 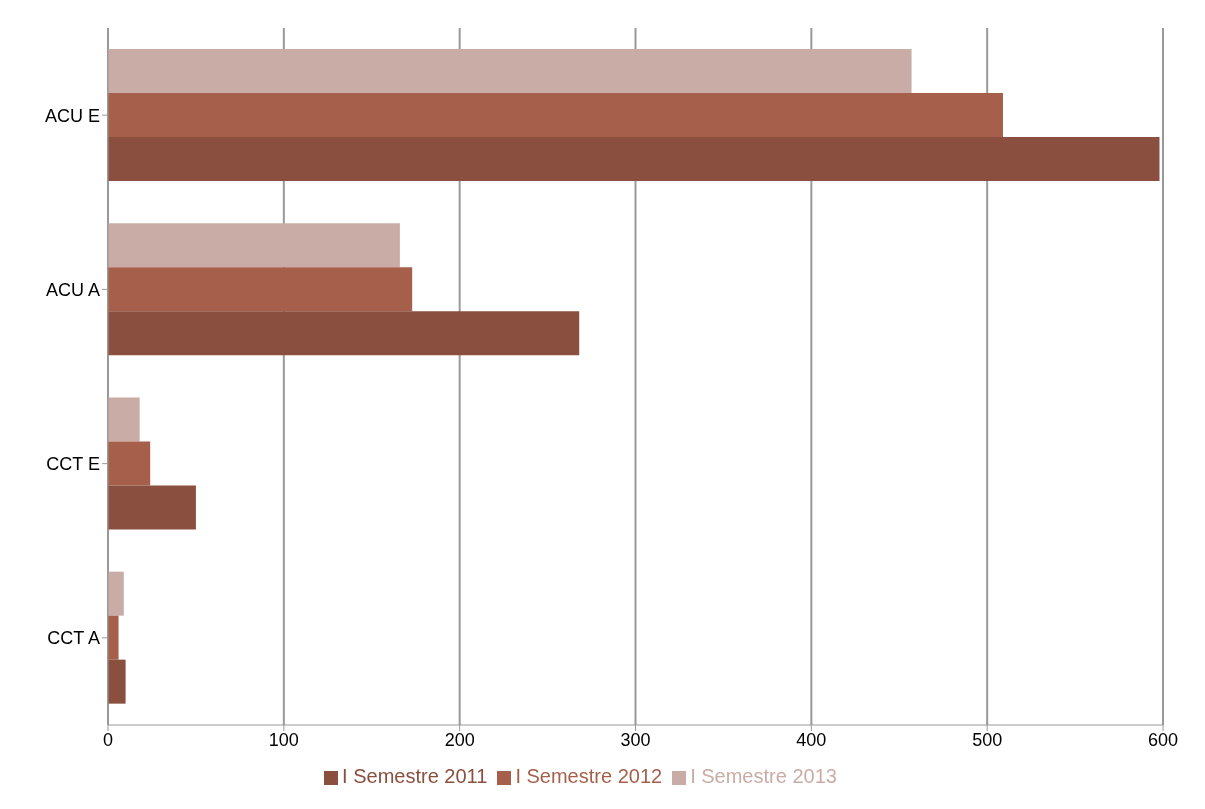 I want to click on y-tick-label: ACU A, so click(x=72, y=289).